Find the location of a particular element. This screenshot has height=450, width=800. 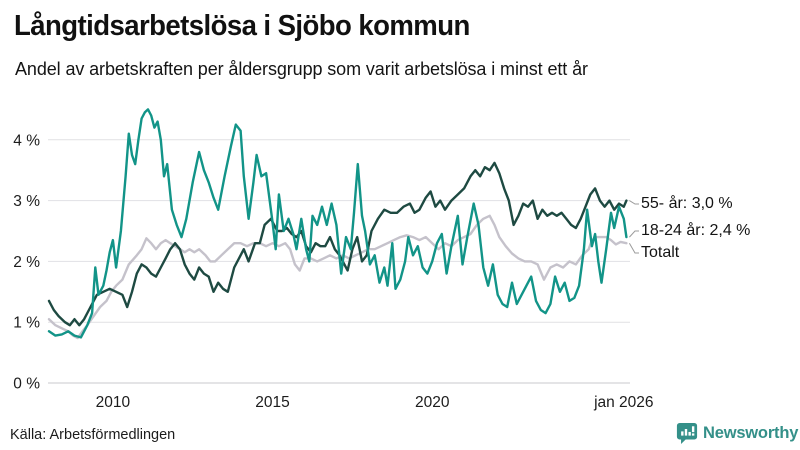

chart-title: Långtidsarbetslösa i Sjöbo kommun is located at coordinates (242, 26).